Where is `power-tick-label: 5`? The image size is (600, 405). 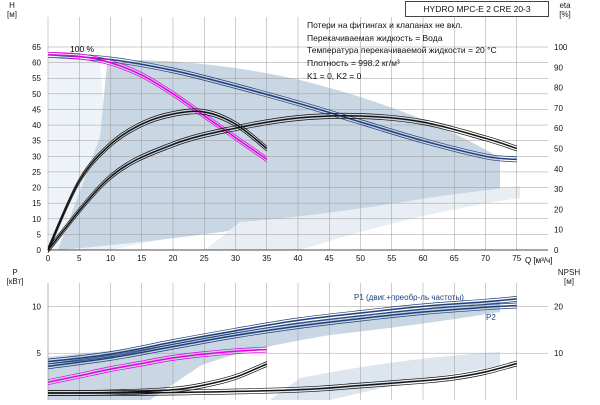
power-tick-label: 5 is located at coordinates (39, 353).